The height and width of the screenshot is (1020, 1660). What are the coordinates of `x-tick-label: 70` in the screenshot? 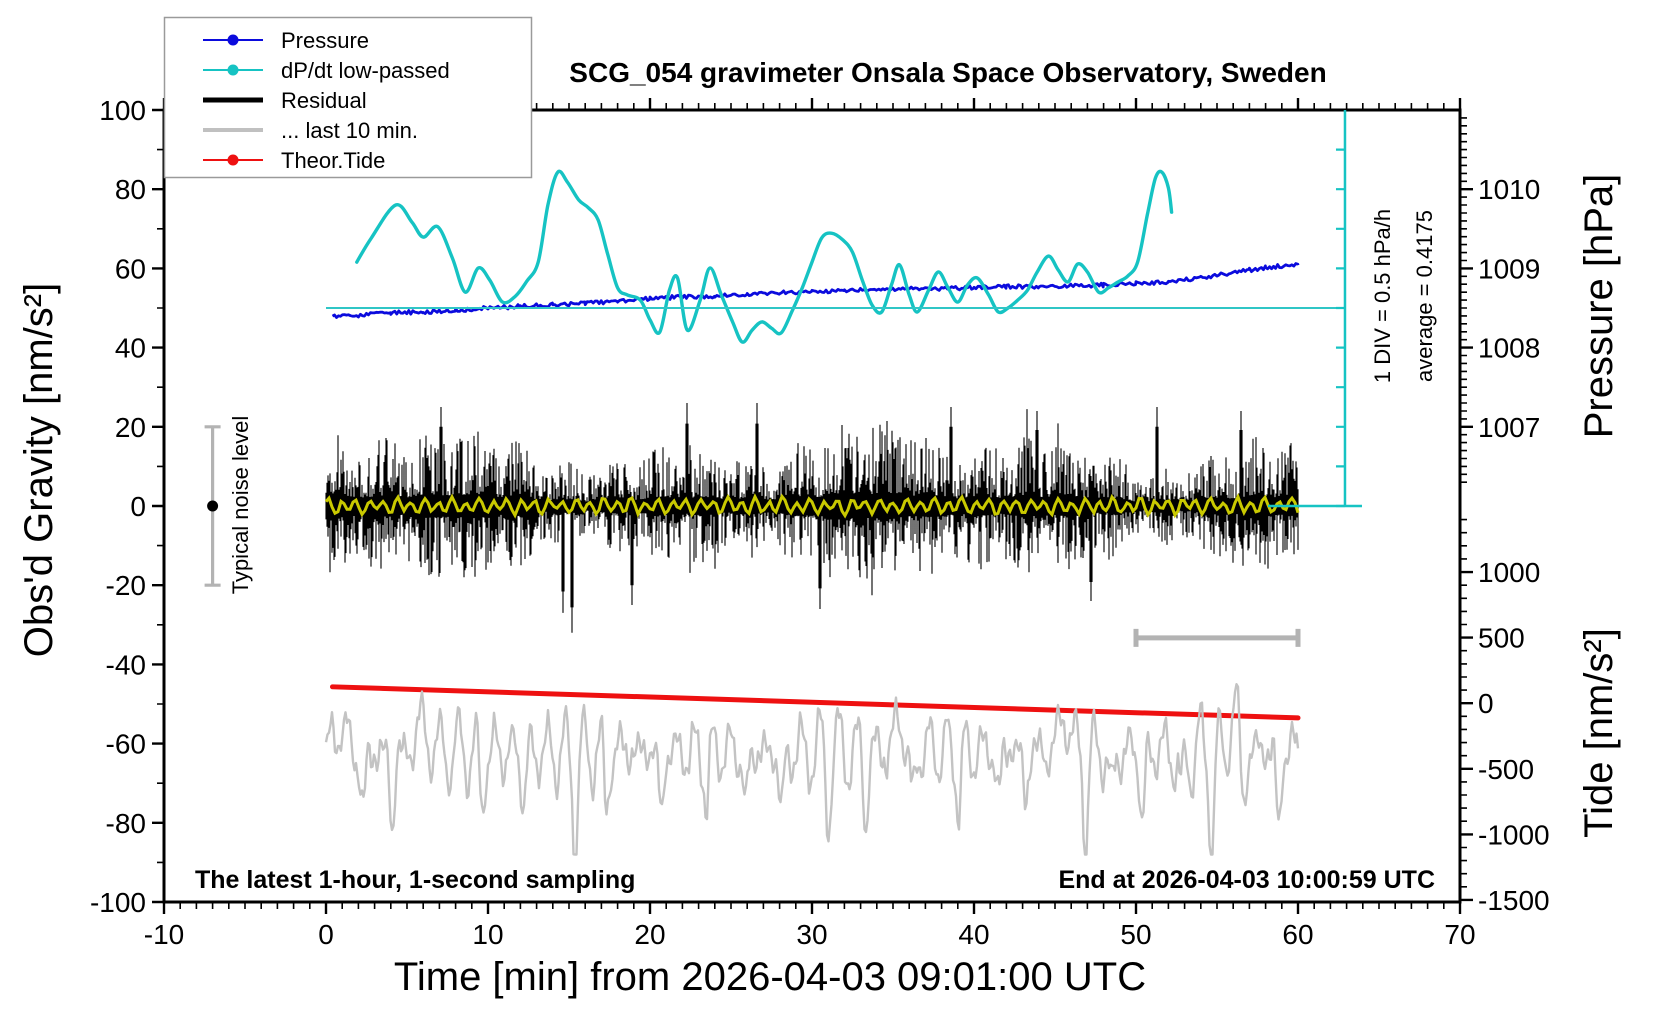 It's located at (1459, 934).